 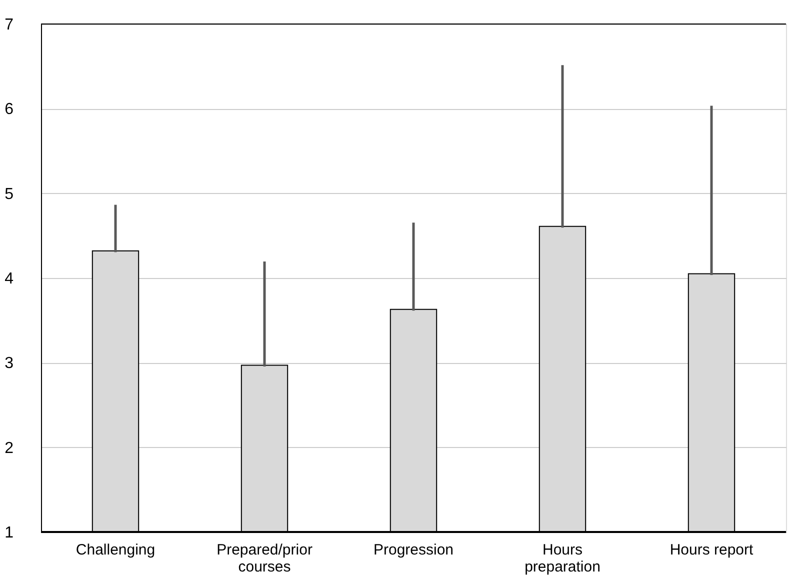 I want to click on y-tick-label: 3, so click(x=9, y=363).